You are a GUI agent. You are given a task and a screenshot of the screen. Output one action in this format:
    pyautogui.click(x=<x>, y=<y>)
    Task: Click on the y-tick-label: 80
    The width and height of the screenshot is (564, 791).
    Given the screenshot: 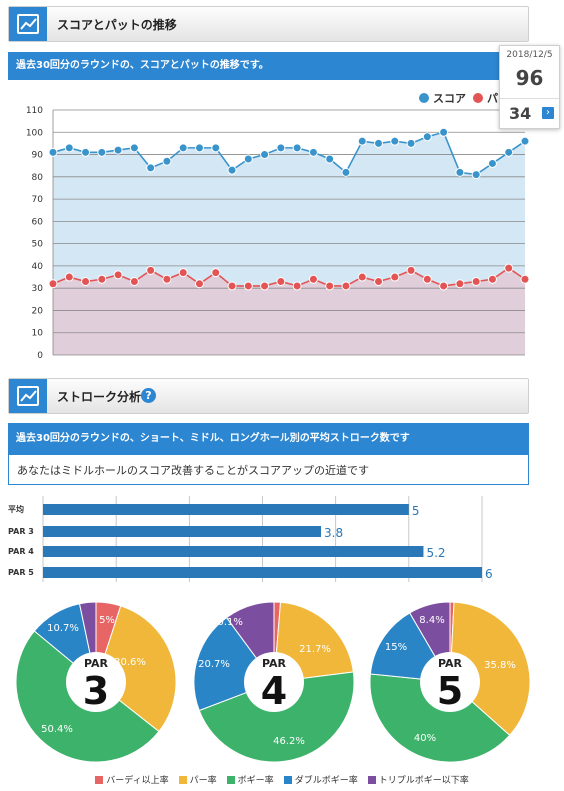 What is the action you would take?
    pyautogui.click(x=38, y=178)
    